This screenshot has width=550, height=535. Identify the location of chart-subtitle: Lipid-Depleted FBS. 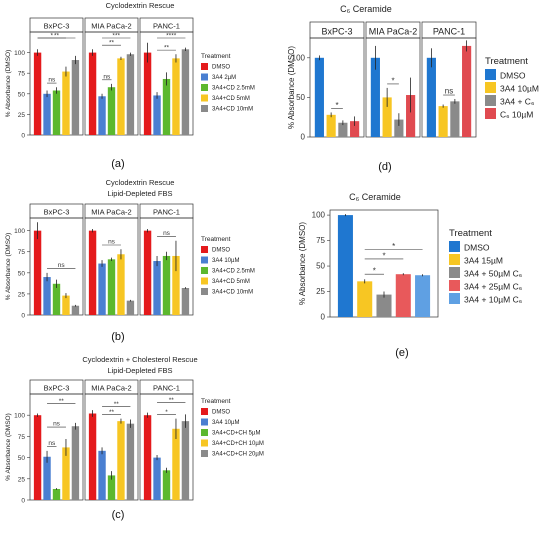
(139, 193).